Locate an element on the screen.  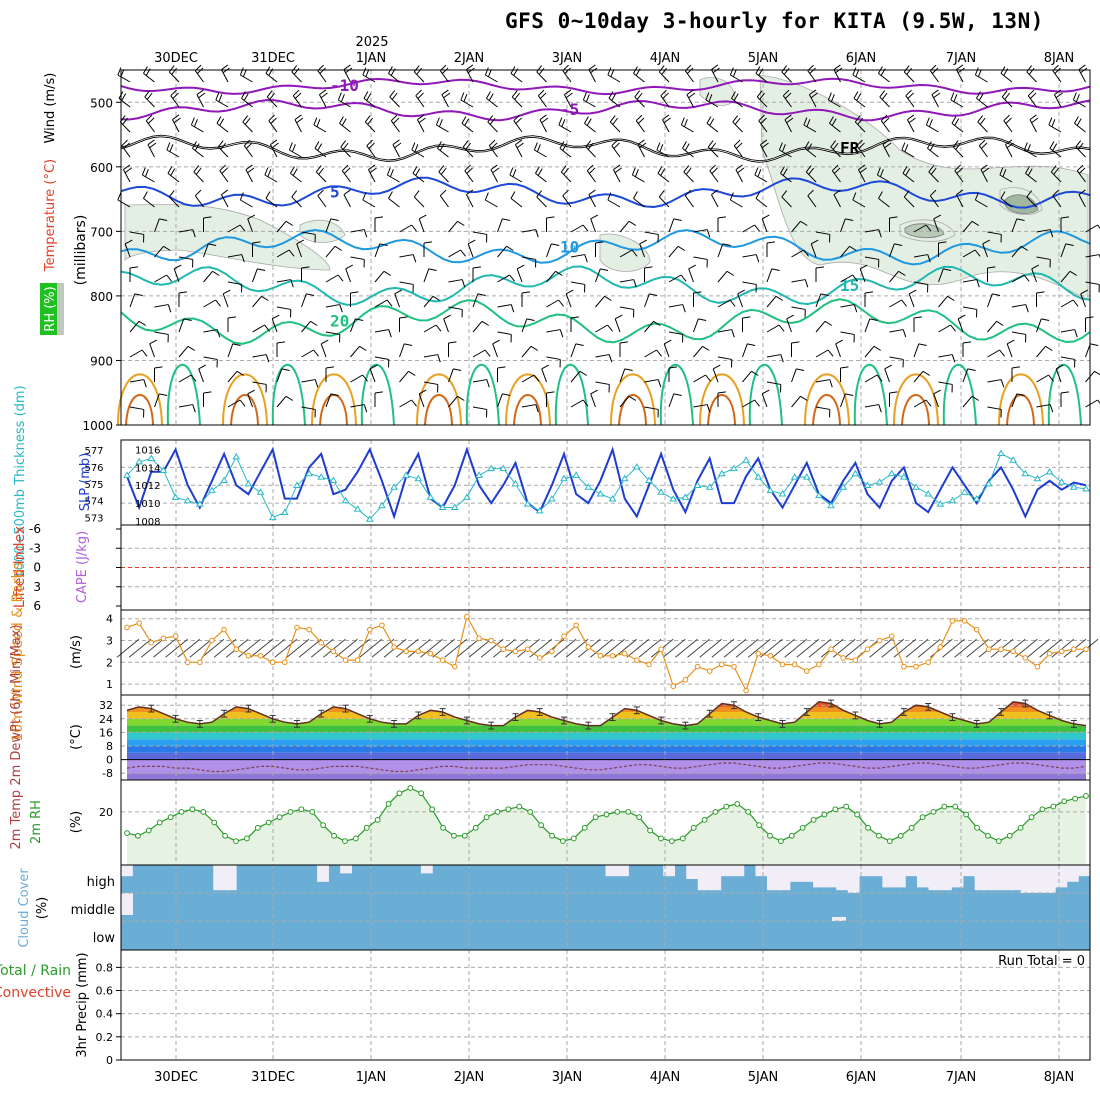
slp-tick-label: 1010 is located at coordinates (147, 504).